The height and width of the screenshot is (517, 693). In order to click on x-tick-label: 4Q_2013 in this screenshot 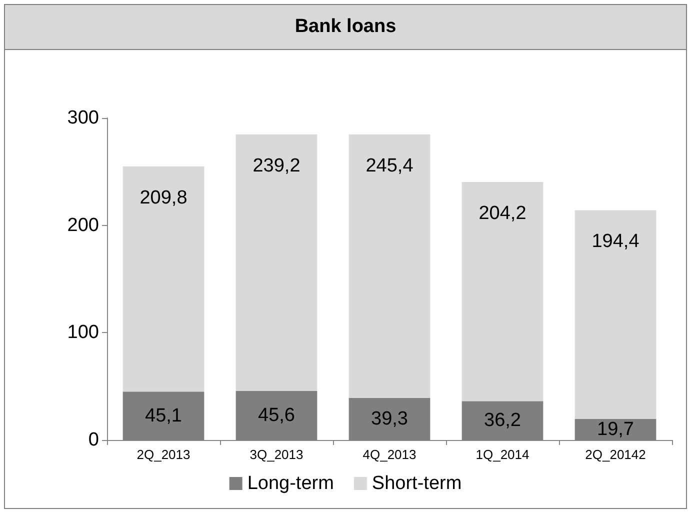, I will do `click(389, 454)`.